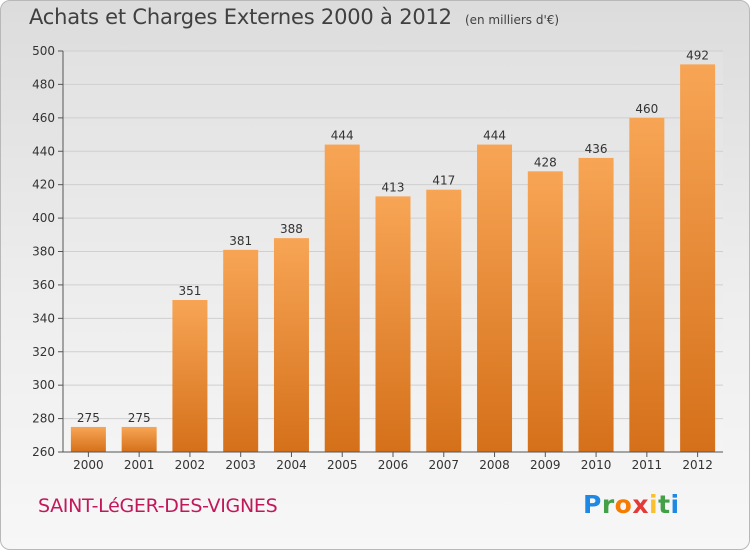  I want to click on x-tick-label: 2000, so click(88, 465).